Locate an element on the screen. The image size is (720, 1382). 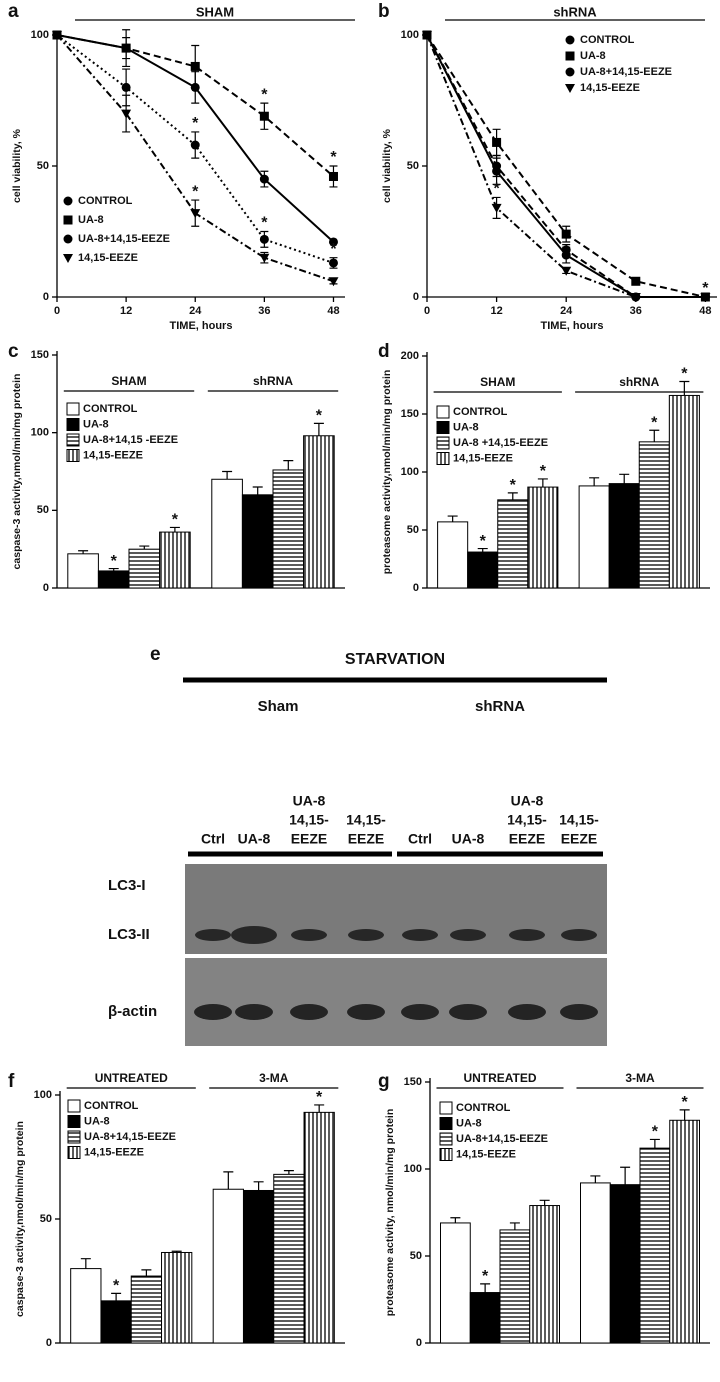
panel-letter: c is located at coordinates (13, 351).